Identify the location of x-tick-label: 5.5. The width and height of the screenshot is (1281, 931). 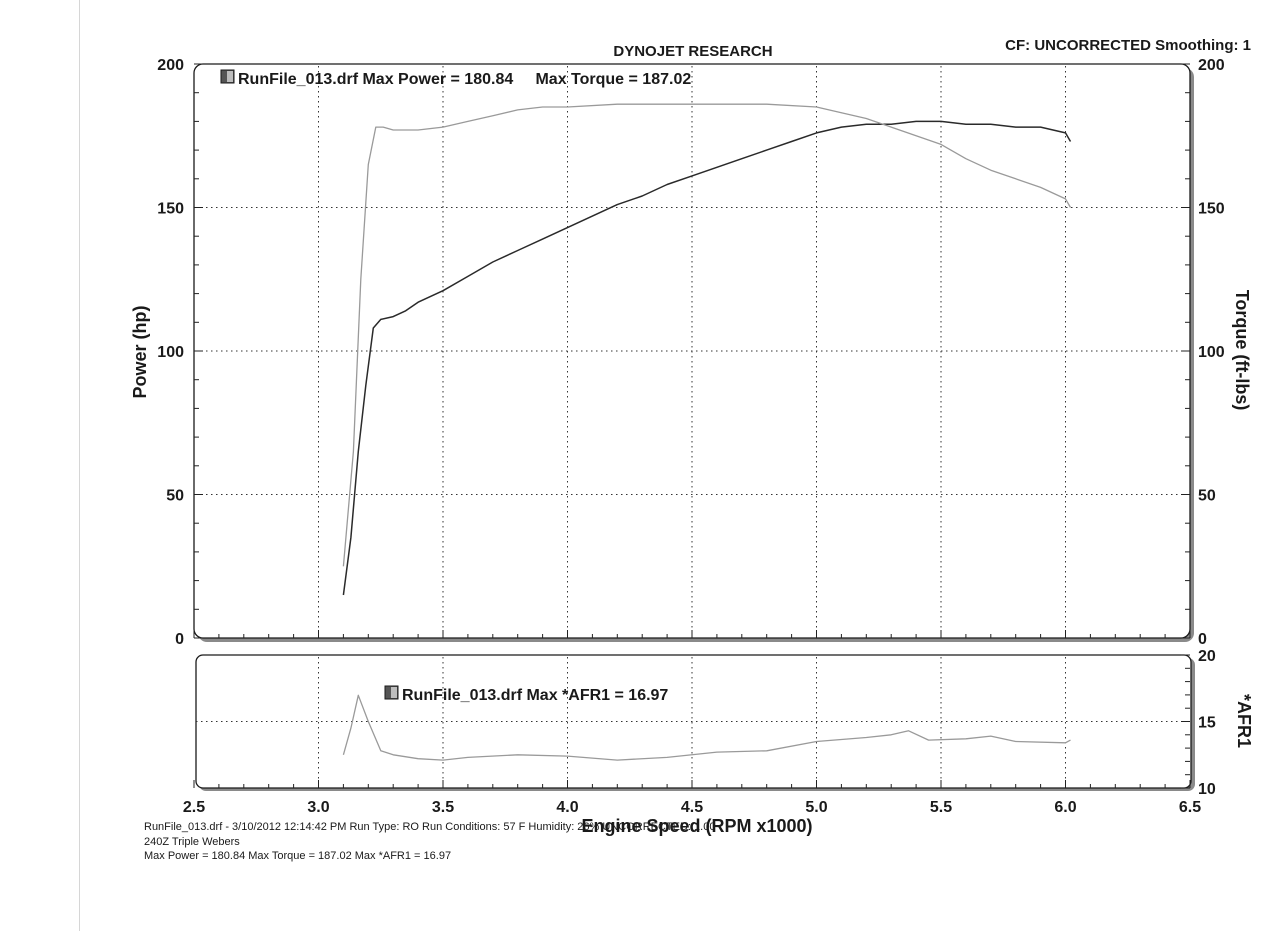
(941, 807).